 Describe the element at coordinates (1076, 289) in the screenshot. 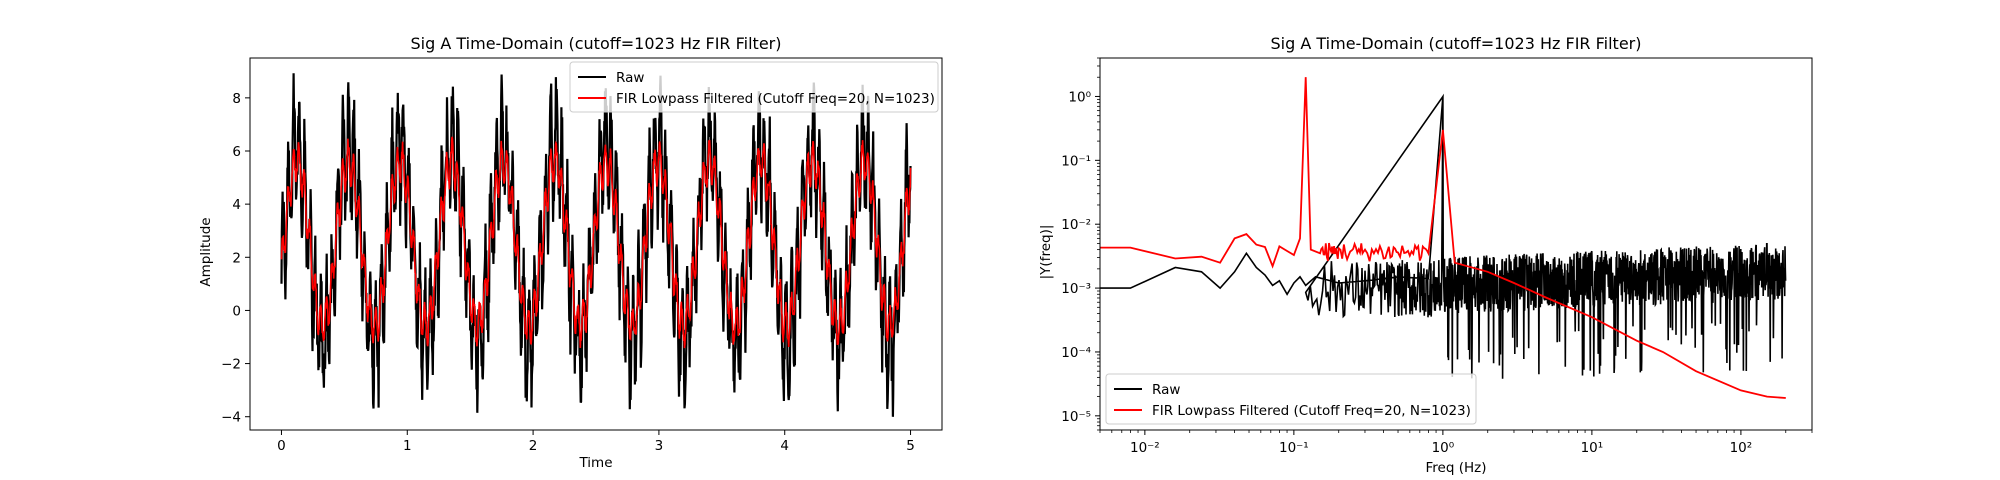

I see `y-tick-label: 10⁻³` at that location.